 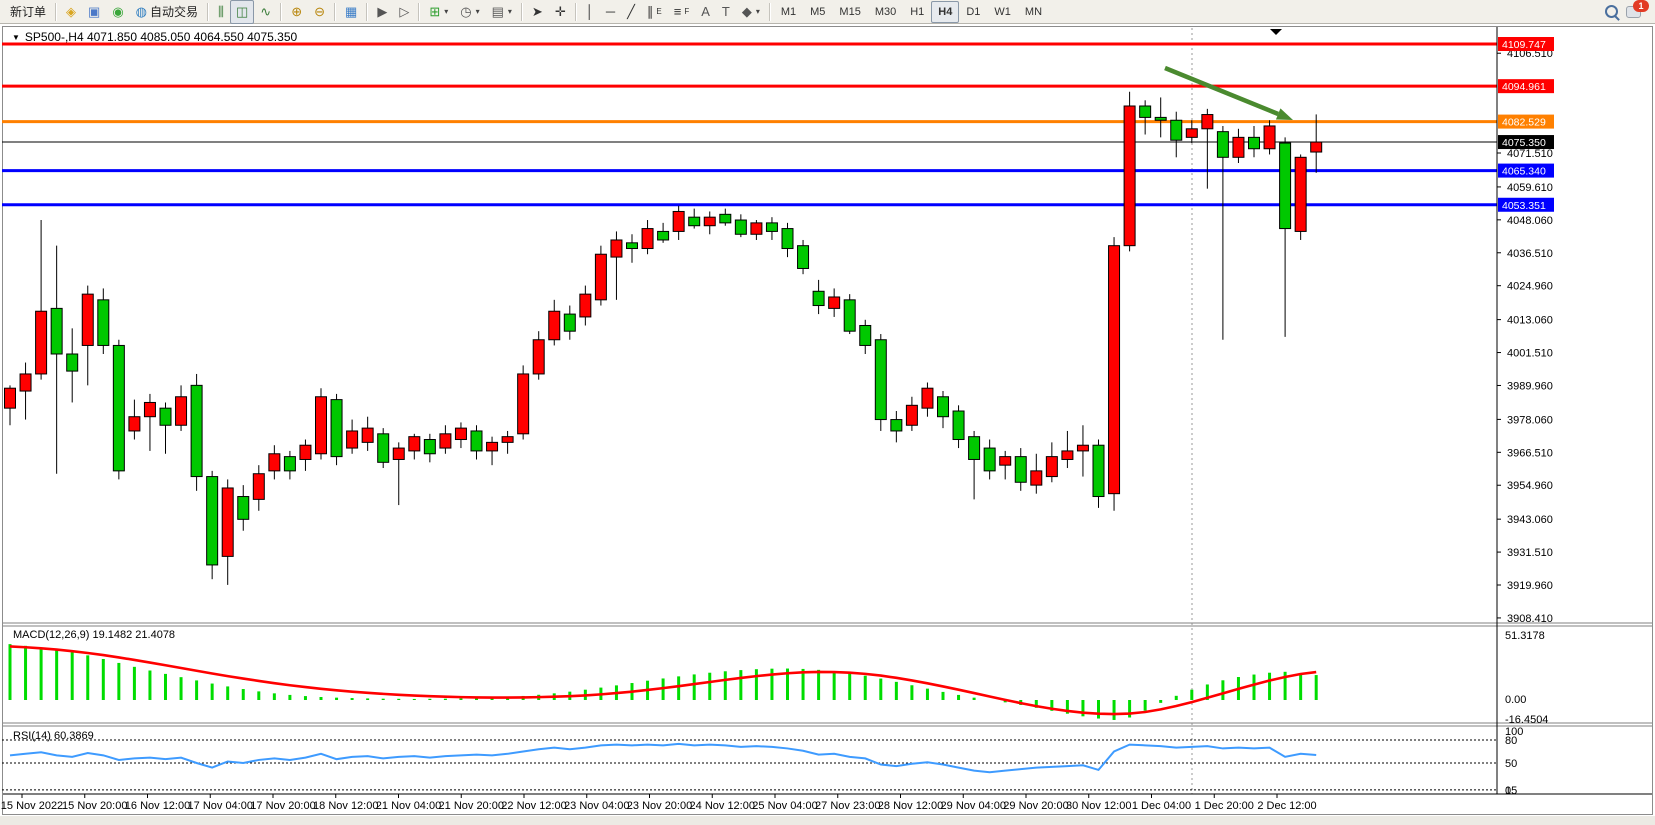 What do you see at coordinates (910, 806) in the screenshot?
I see `time-tick-label: 28 Nov 12:00` at bounding box center [910, 806].